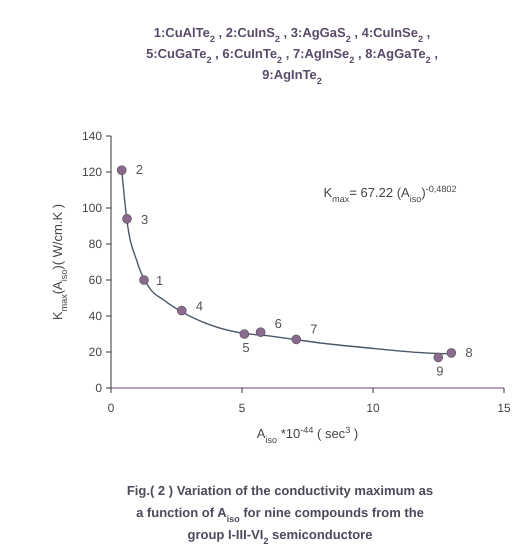  Describe the element at coordinates (144, 219) in the screenshot. I see `annotation: 3` at that location.